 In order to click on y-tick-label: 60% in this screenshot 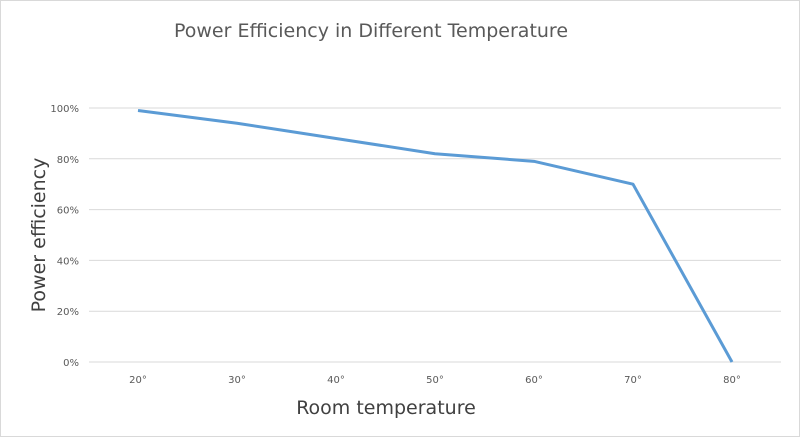, I will do `click(68, 211)`.